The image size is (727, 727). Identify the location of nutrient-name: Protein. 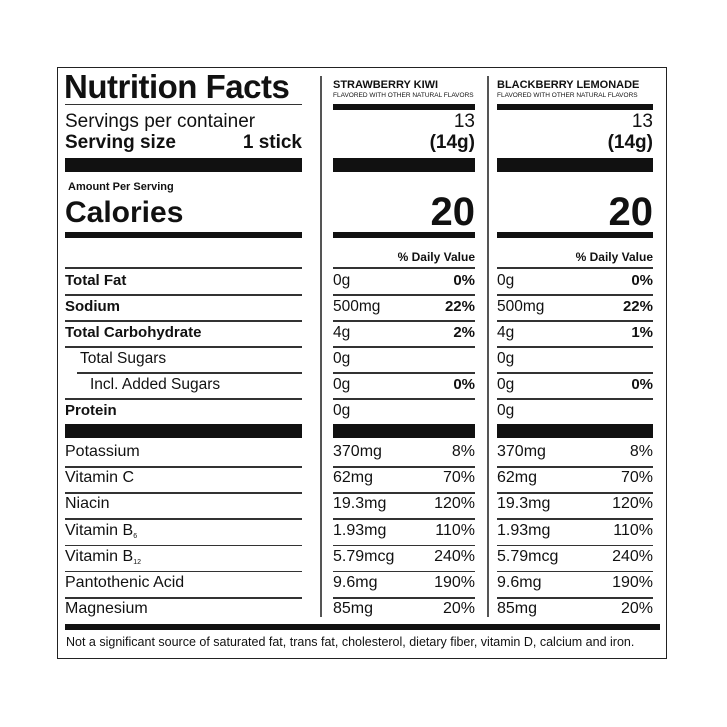
(91, 410).